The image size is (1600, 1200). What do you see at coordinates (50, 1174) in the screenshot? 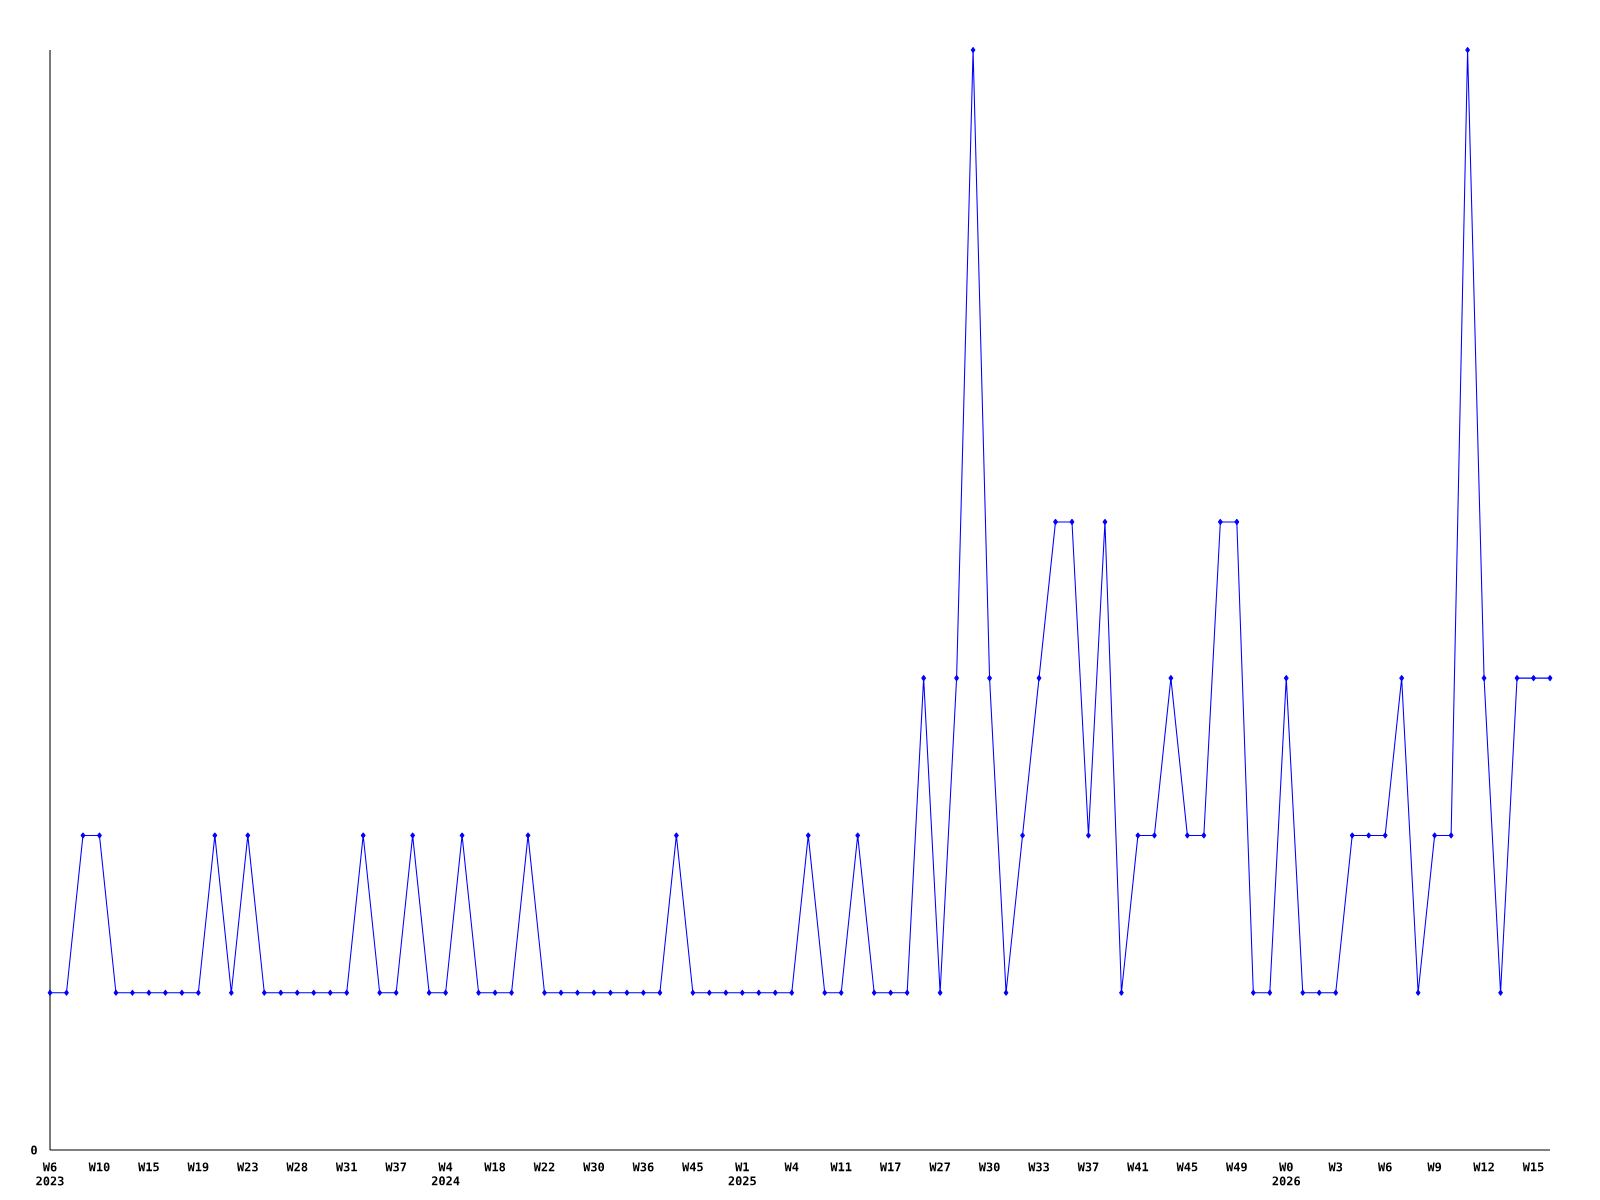
I see `x-tick-label: W6 2023` at bounding box center [50, 1174].